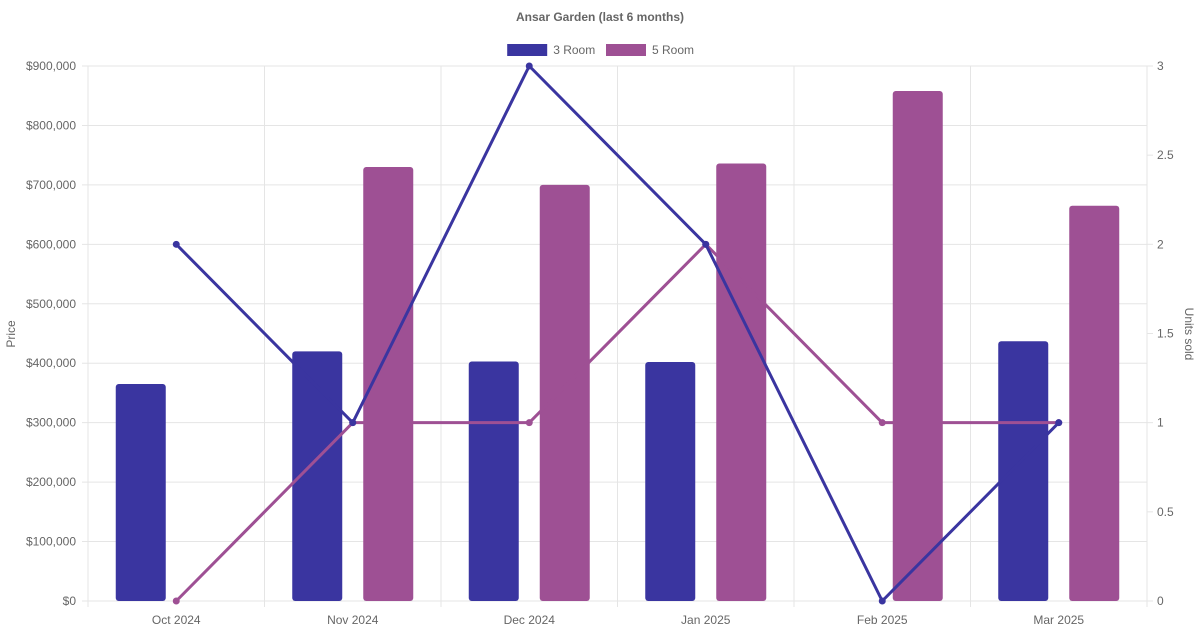  I want to click on legend: 3 Room 5 Room, so click(600, 50).